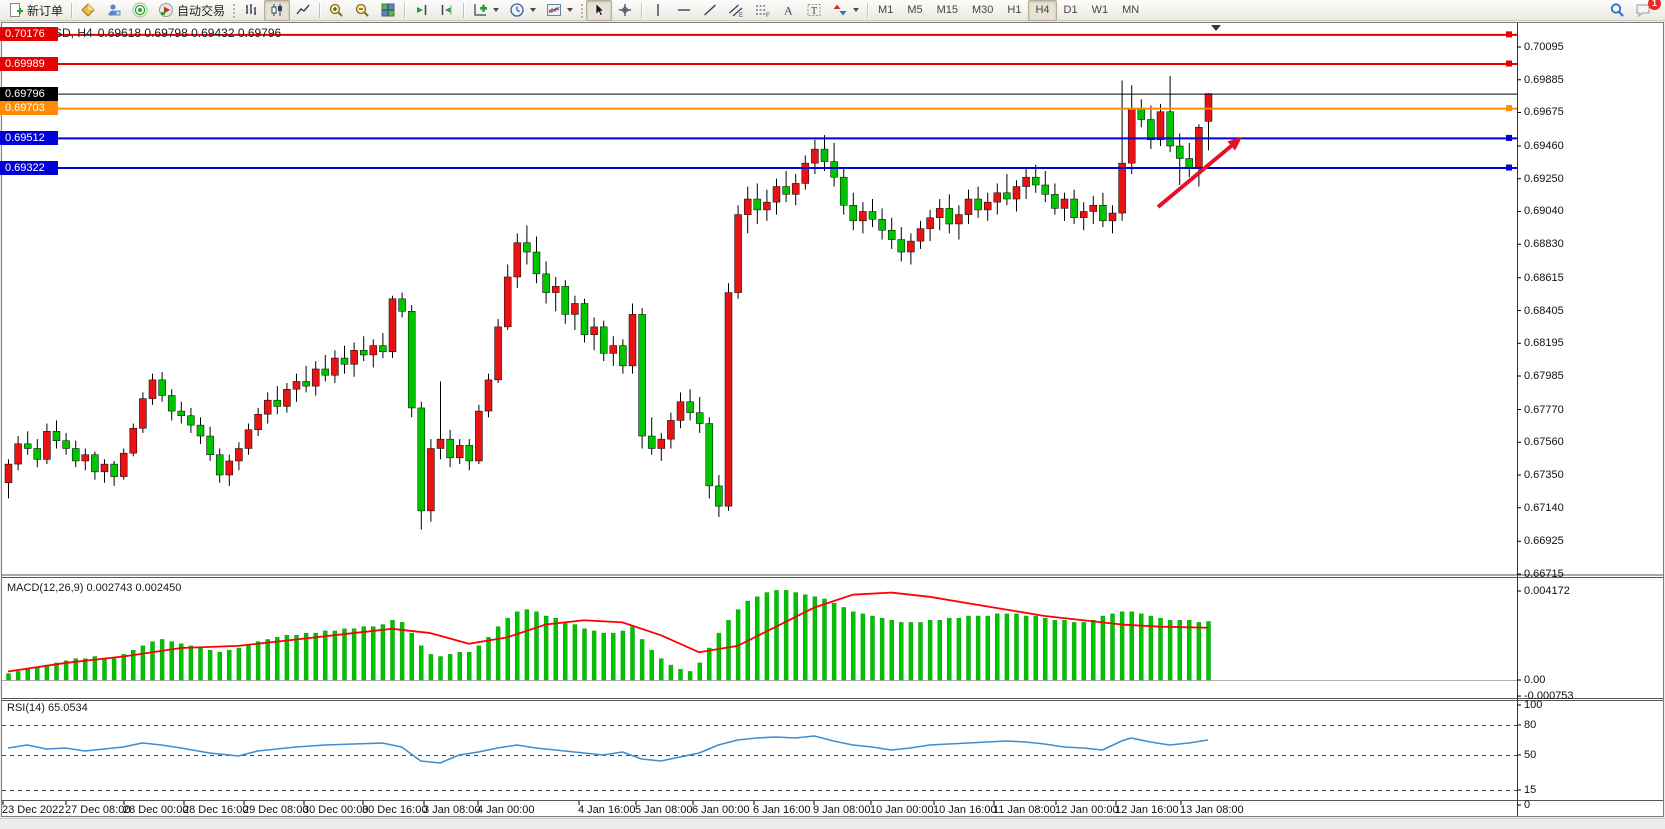 The image size is (1665, 829). I want to click on price-badge: 0.69703, so click(29, 108).